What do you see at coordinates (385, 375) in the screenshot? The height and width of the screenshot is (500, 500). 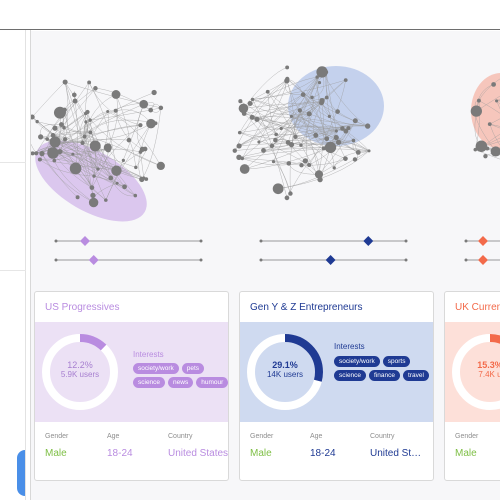 I see `interest-chip: finance` at bounding box center [385, 375].